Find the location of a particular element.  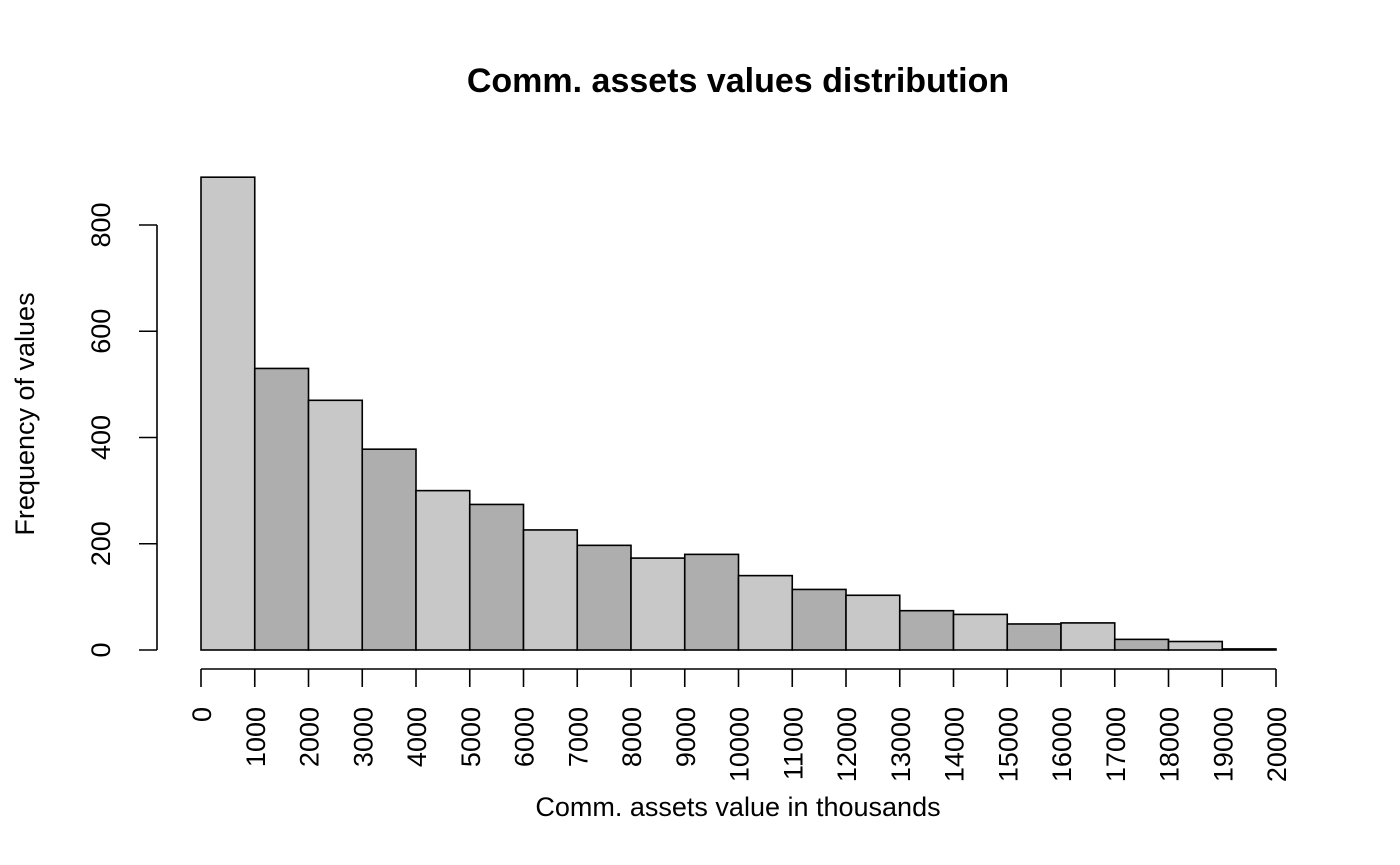

y-tick-label: 200 is located at coordinates (101, 543).